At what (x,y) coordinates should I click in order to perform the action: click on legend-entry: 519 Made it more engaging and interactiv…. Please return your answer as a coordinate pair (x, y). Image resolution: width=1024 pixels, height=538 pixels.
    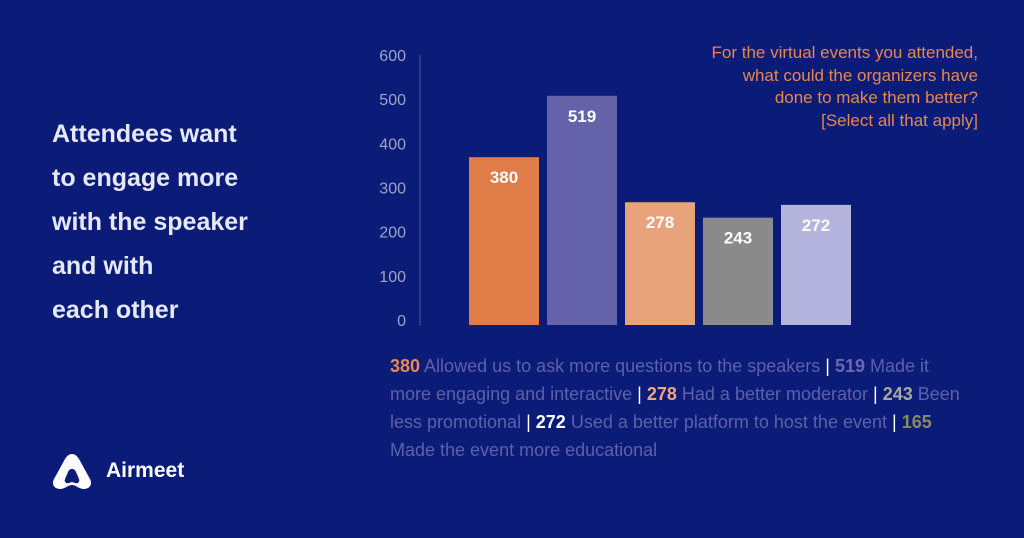
    Looking at the image, I should click on (659, 380).